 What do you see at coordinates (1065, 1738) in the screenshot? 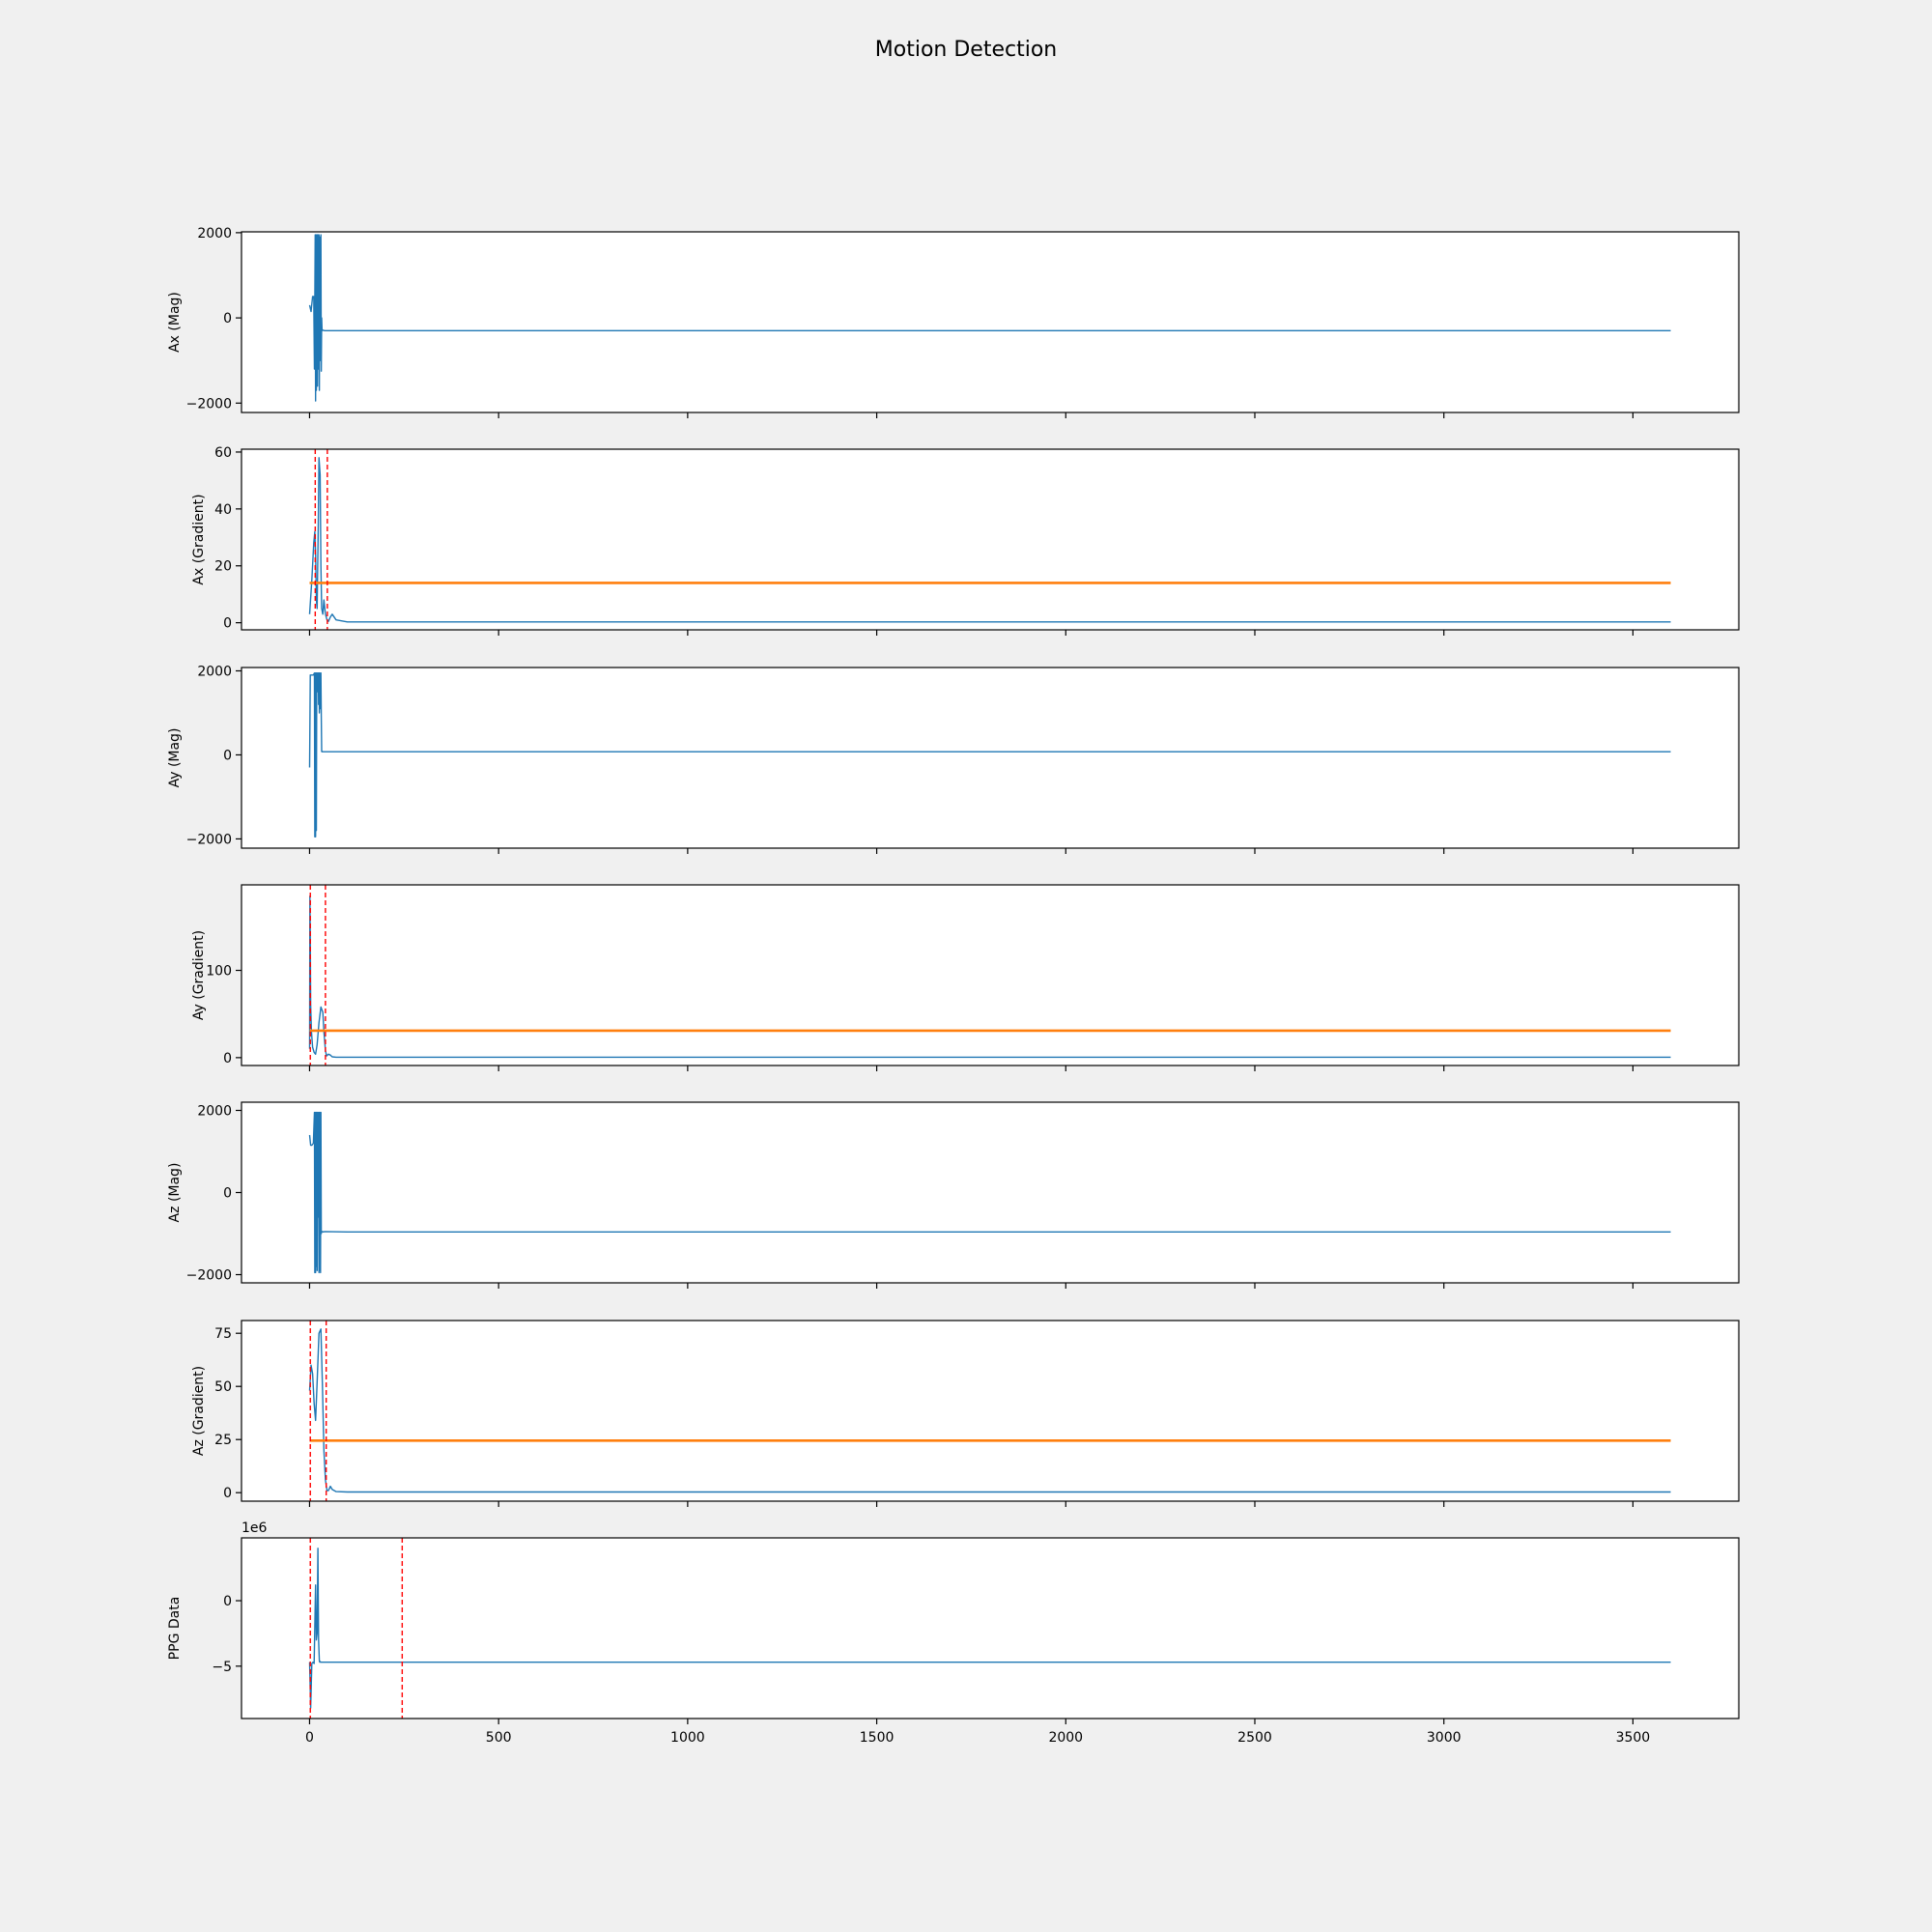
I see `x-tick-label: 2000` at bounding box center [1065, 1738].